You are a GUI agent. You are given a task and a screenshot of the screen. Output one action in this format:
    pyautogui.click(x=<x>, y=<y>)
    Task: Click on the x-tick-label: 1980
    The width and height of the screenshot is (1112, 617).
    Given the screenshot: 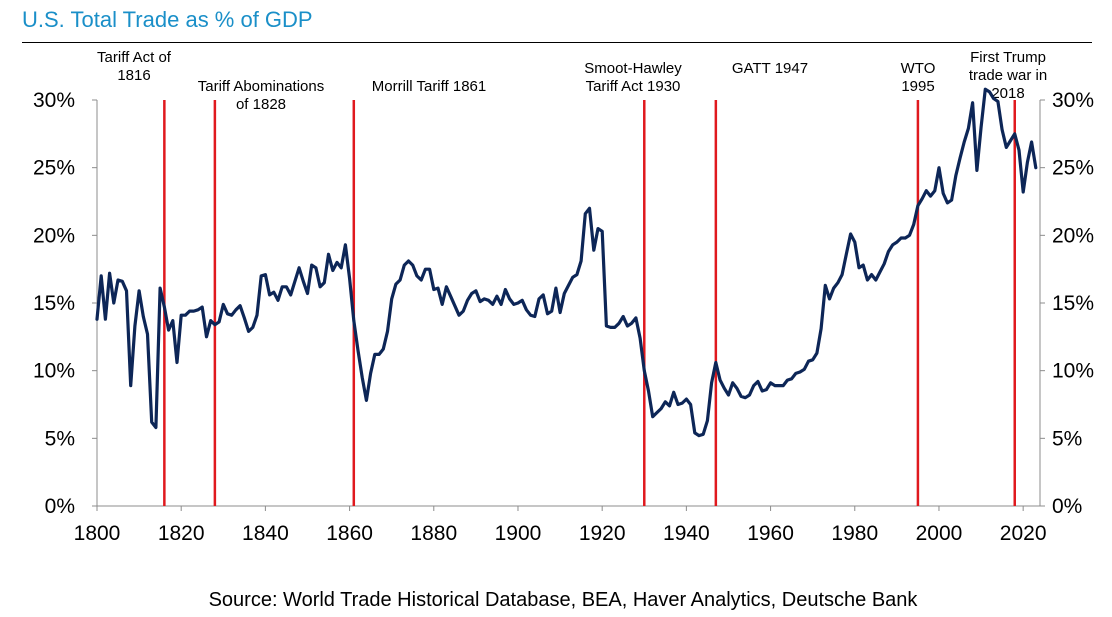 What is the action you would take?
    pyautogui.click(x=854, y=533)
    